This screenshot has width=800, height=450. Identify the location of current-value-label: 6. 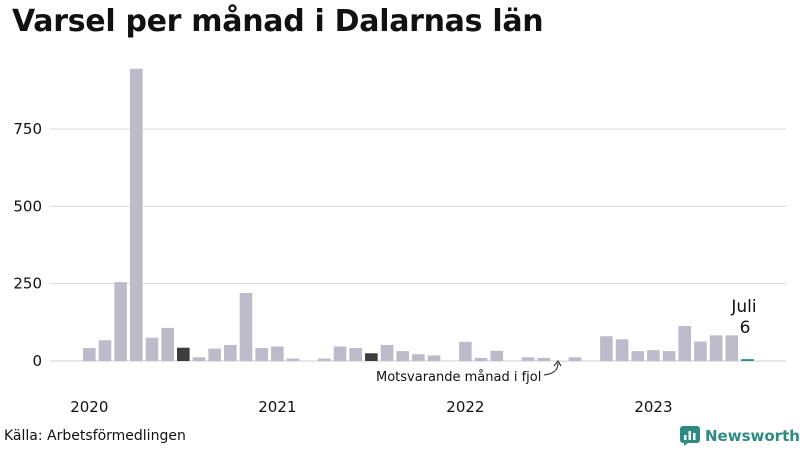
(745, 328).